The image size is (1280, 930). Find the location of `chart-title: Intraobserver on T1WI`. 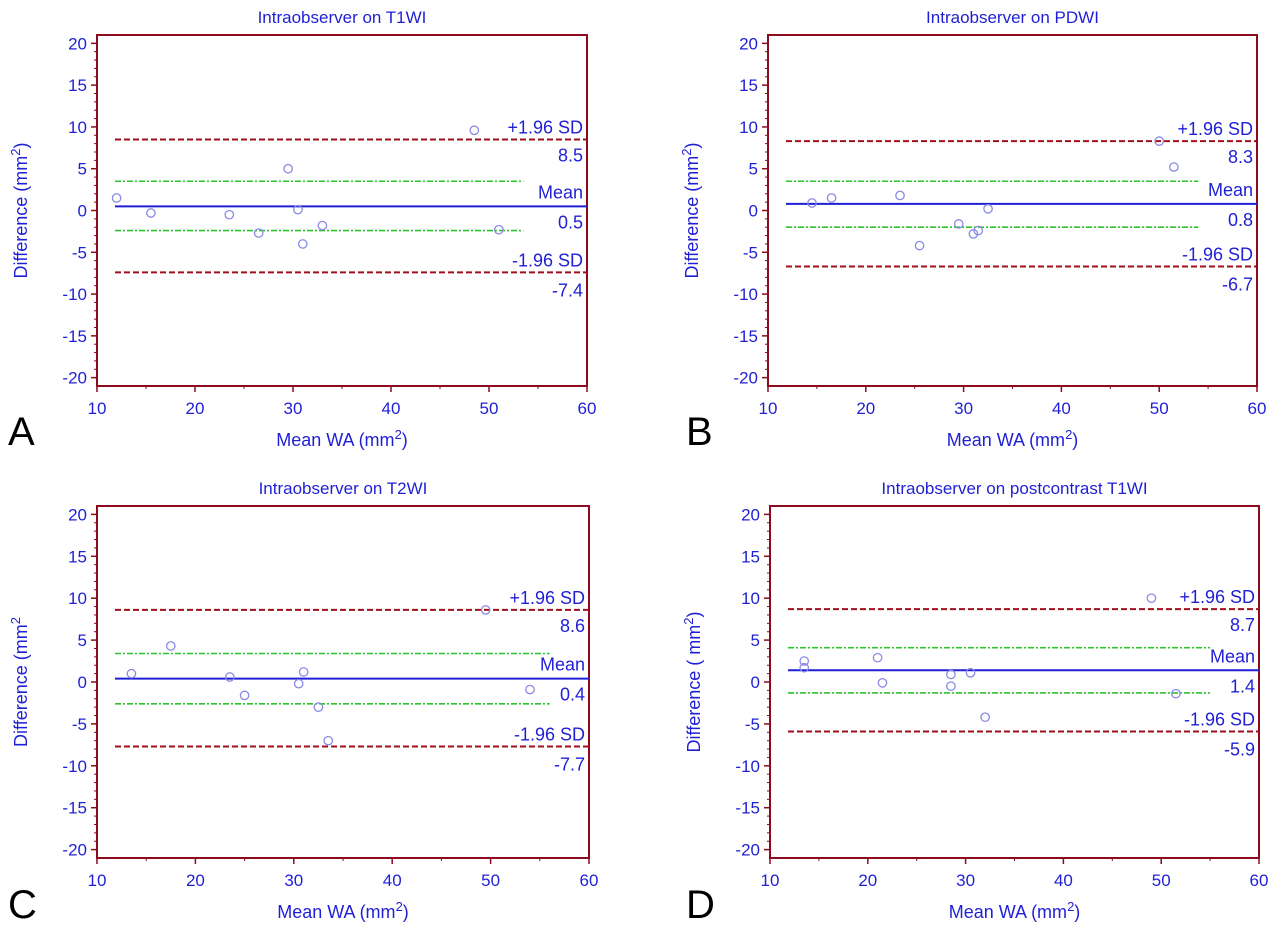

chart-title: Intraobserver on T1WI is located at coordinates (342, 17).